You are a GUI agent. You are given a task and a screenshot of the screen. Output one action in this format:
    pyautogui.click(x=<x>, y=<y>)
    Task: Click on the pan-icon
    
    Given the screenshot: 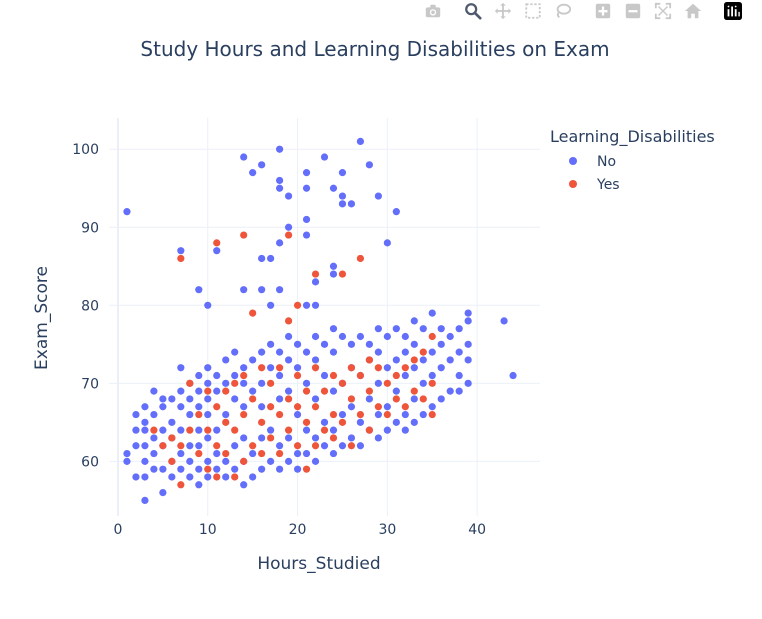 What is the action you would take?
    pyautogui.click(x=503, y=11)
    